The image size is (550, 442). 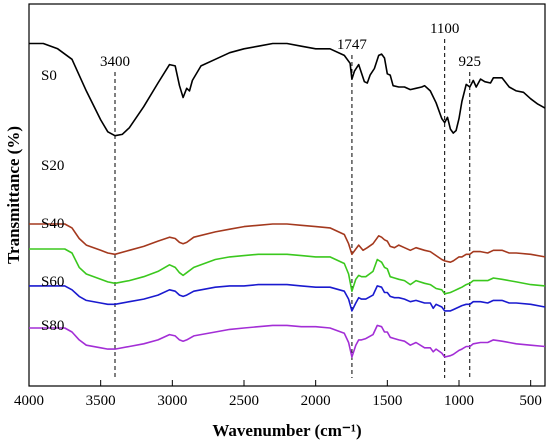 I want to click on series-line-s40, so click(x=287, y=271).